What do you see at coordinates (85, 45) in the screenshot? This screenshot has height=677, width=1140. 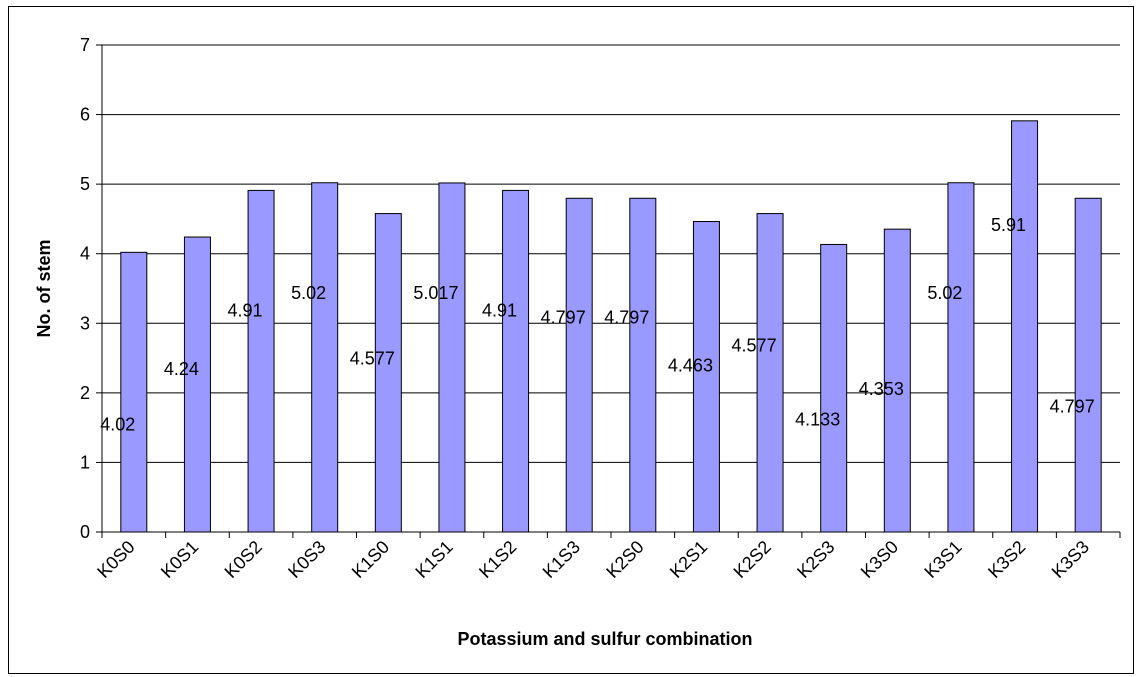 I see `y-tick-label: 7` at bounding box center [85, 45].